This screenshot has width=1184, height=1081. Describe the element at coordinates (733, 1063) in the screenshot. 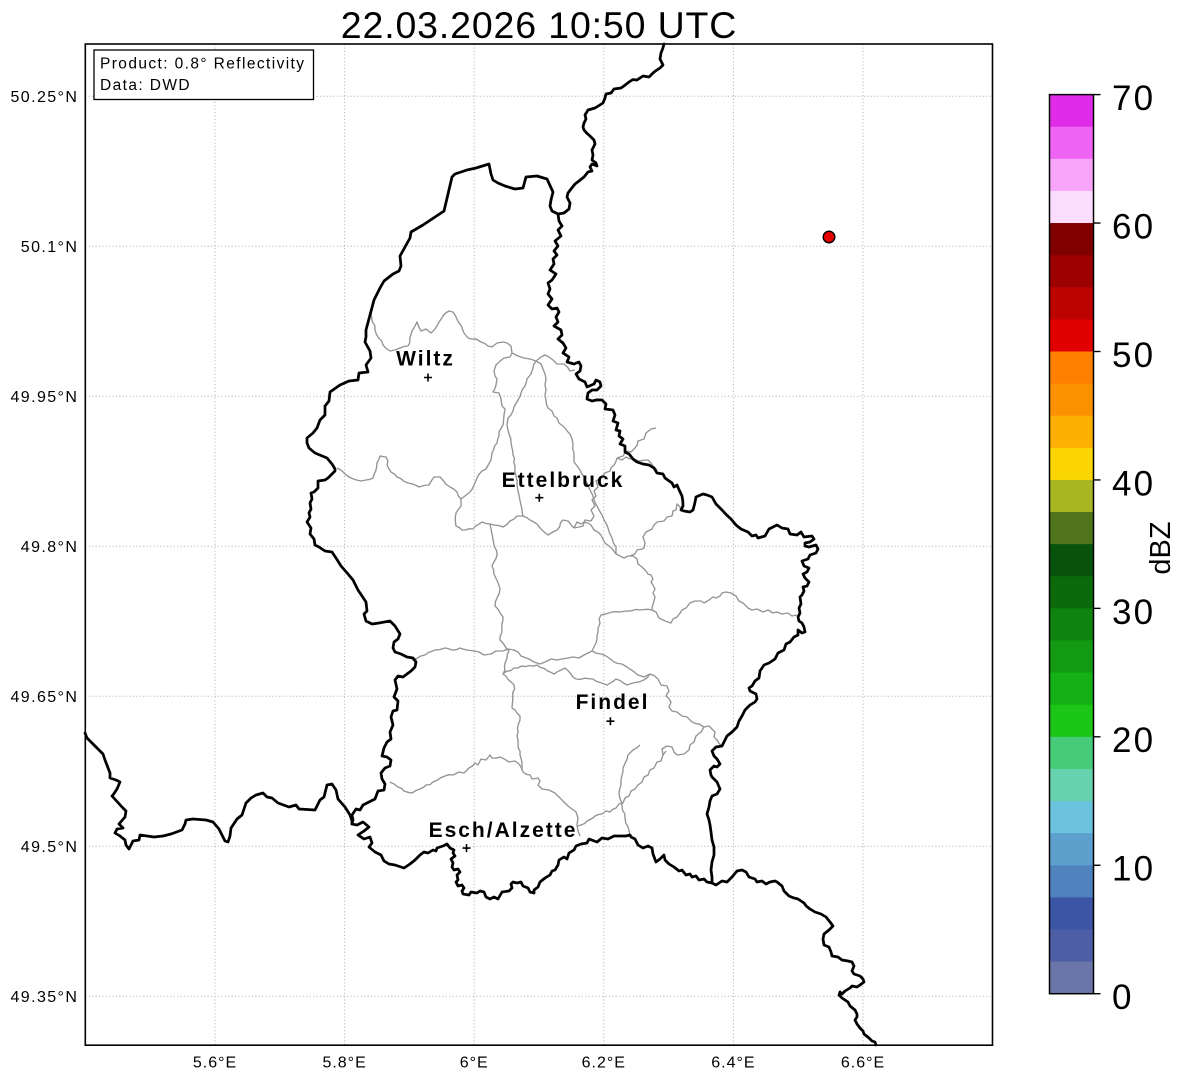

I see `svg-text: 6.4°E` at that location.